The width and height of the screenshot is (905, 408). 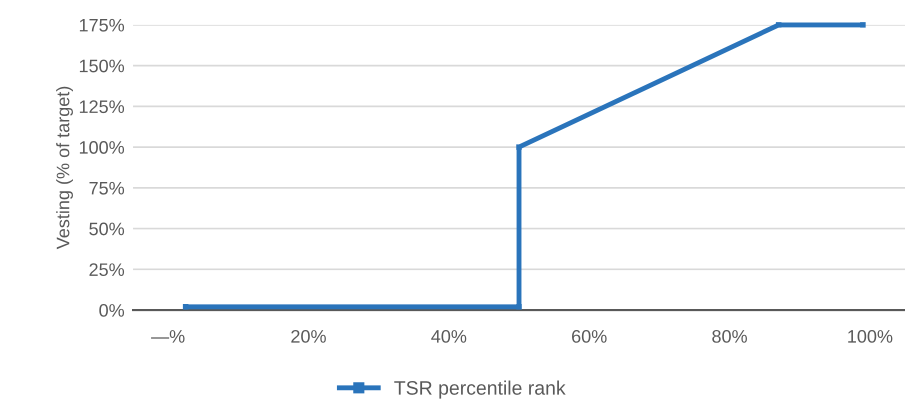 What do you see at coordinates (870, 336) in the screenshot?
I see `x-tick-label: 100%` at bounding box center [870, 336].